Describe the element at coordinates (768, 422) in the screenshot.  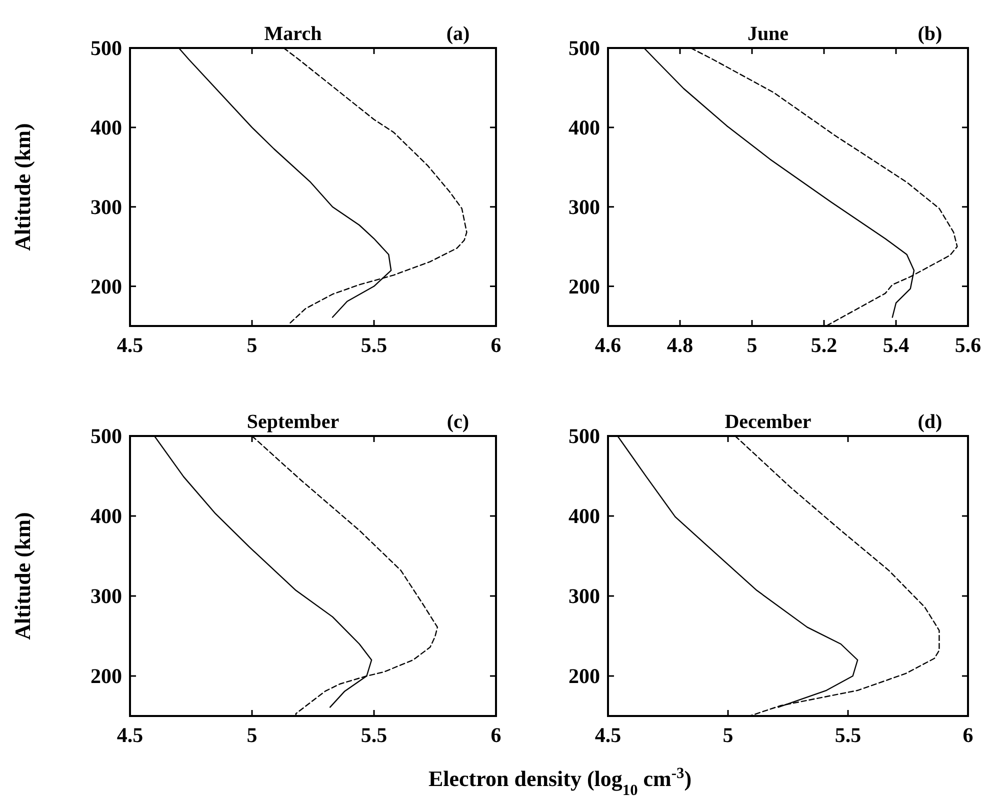
I see `chart-title: December` at that location.